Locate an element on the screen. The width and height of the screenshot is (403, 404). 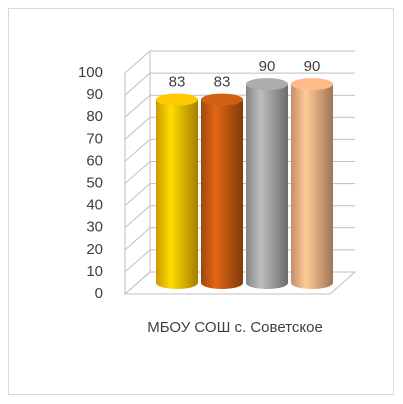
y-tick-label: 30 is located at coordinates (94, 227).